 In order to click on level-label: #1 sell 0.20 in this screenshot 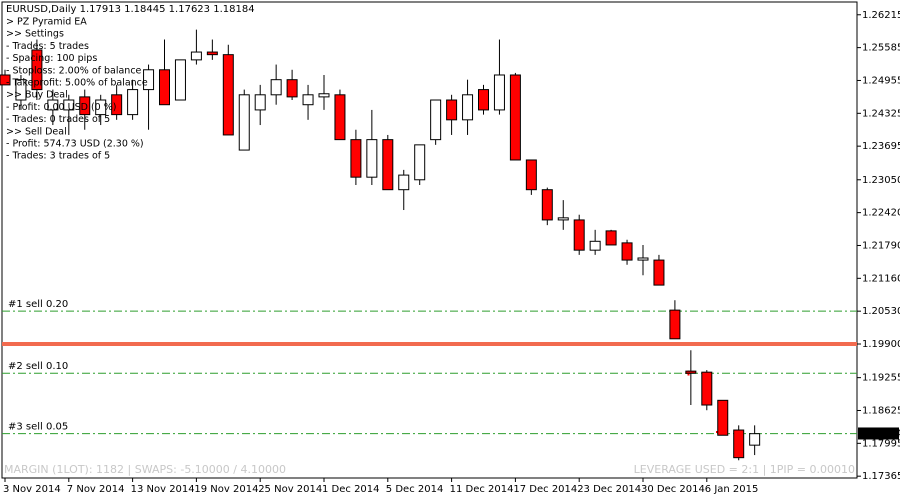, I will do `click(38, 304)`.